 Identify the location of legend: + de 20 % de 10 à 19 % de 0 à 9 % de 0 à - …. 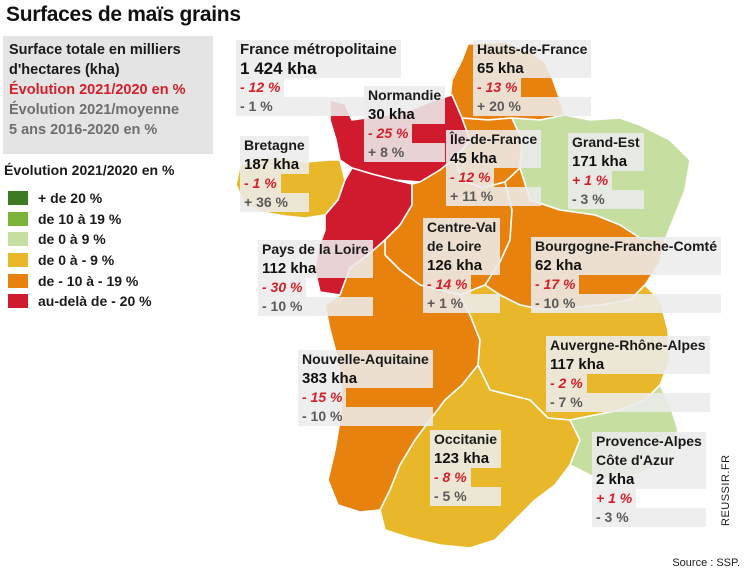
(80, 250).